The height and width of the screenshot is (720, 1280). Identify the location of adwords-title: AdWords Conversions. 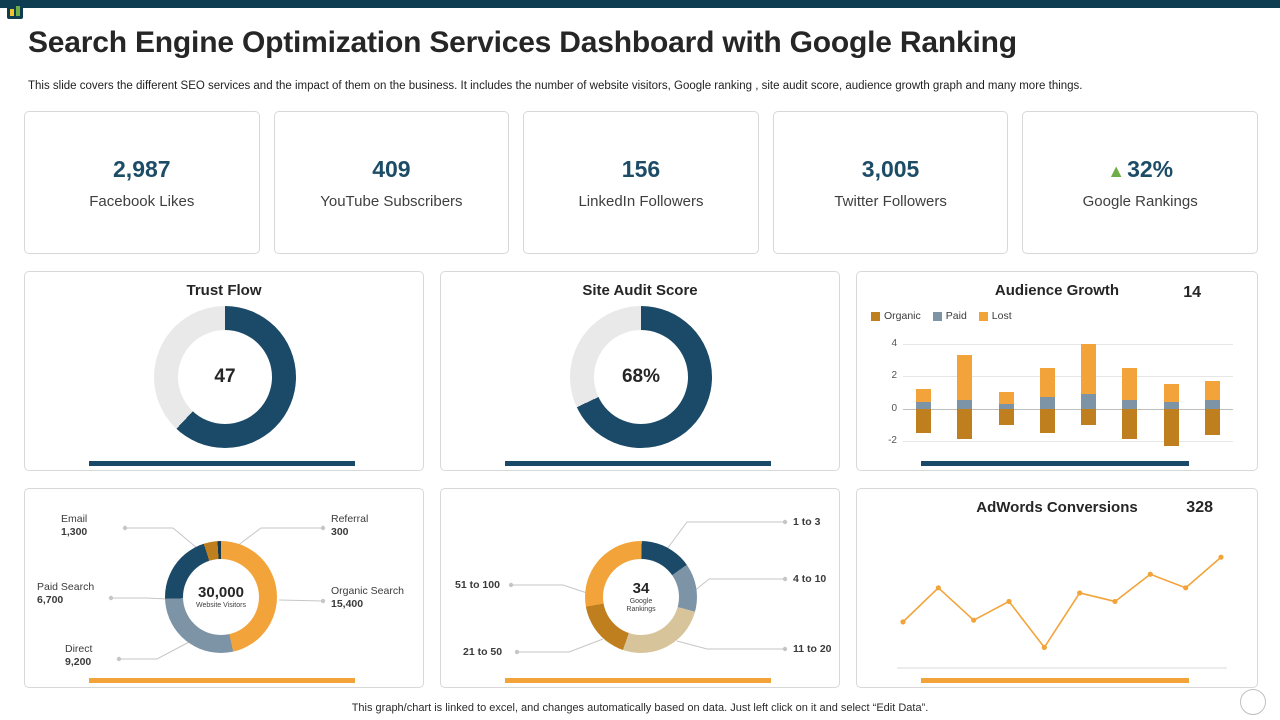
(1057, 507).